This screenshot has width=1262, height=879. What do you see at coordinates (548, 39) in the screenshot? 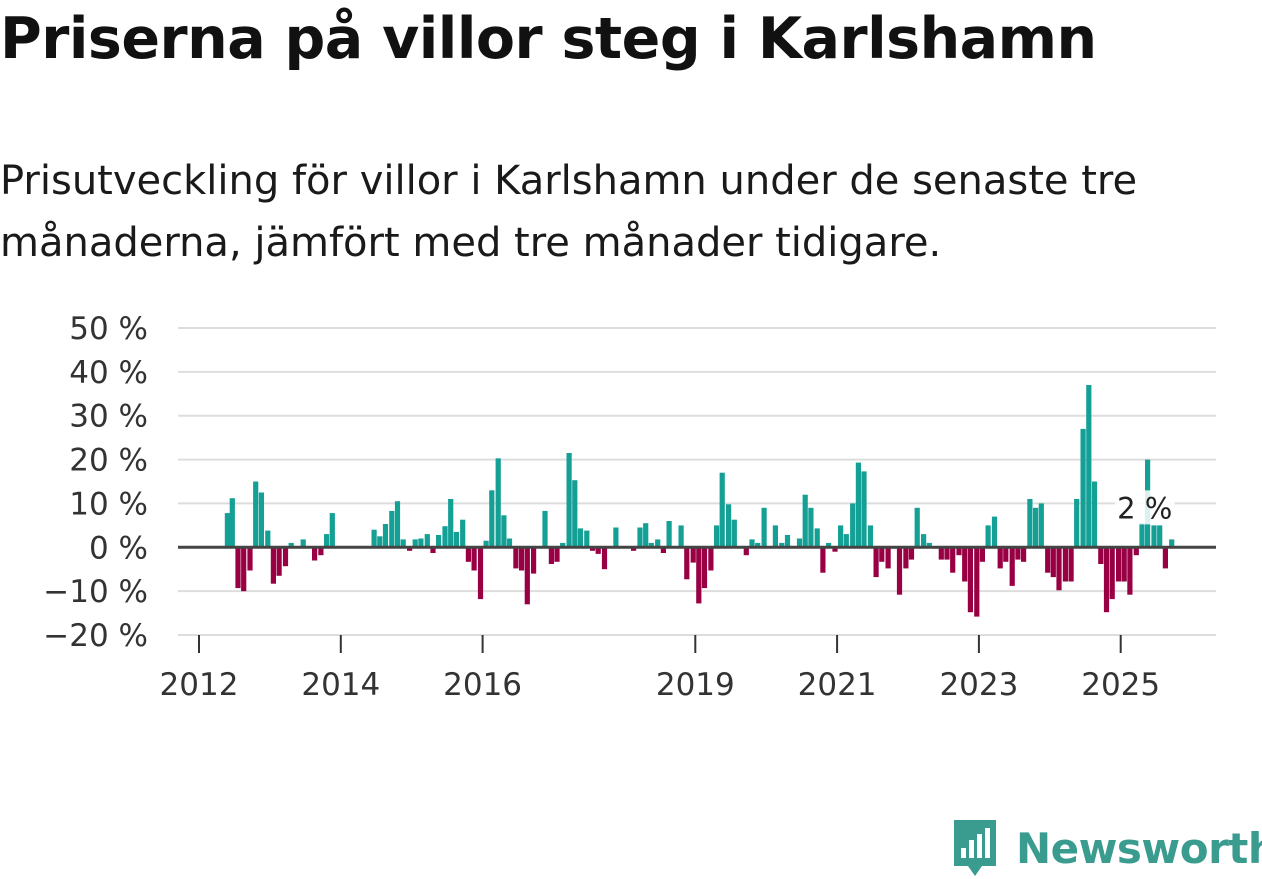
I see `chart-title: Priserna på villor steg i Karlshamn` at bounding box center [548, 39].